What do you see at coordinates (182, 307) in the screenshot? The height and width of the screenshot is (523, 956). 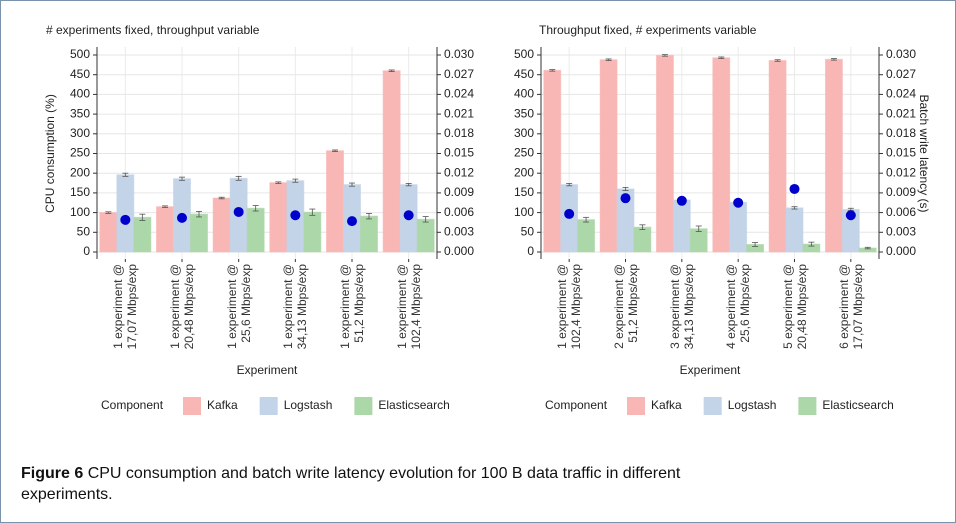 I see `x-tick-label: 1 experiment @ 20,48 Mbps/exp` at bounding box center [182, 307].